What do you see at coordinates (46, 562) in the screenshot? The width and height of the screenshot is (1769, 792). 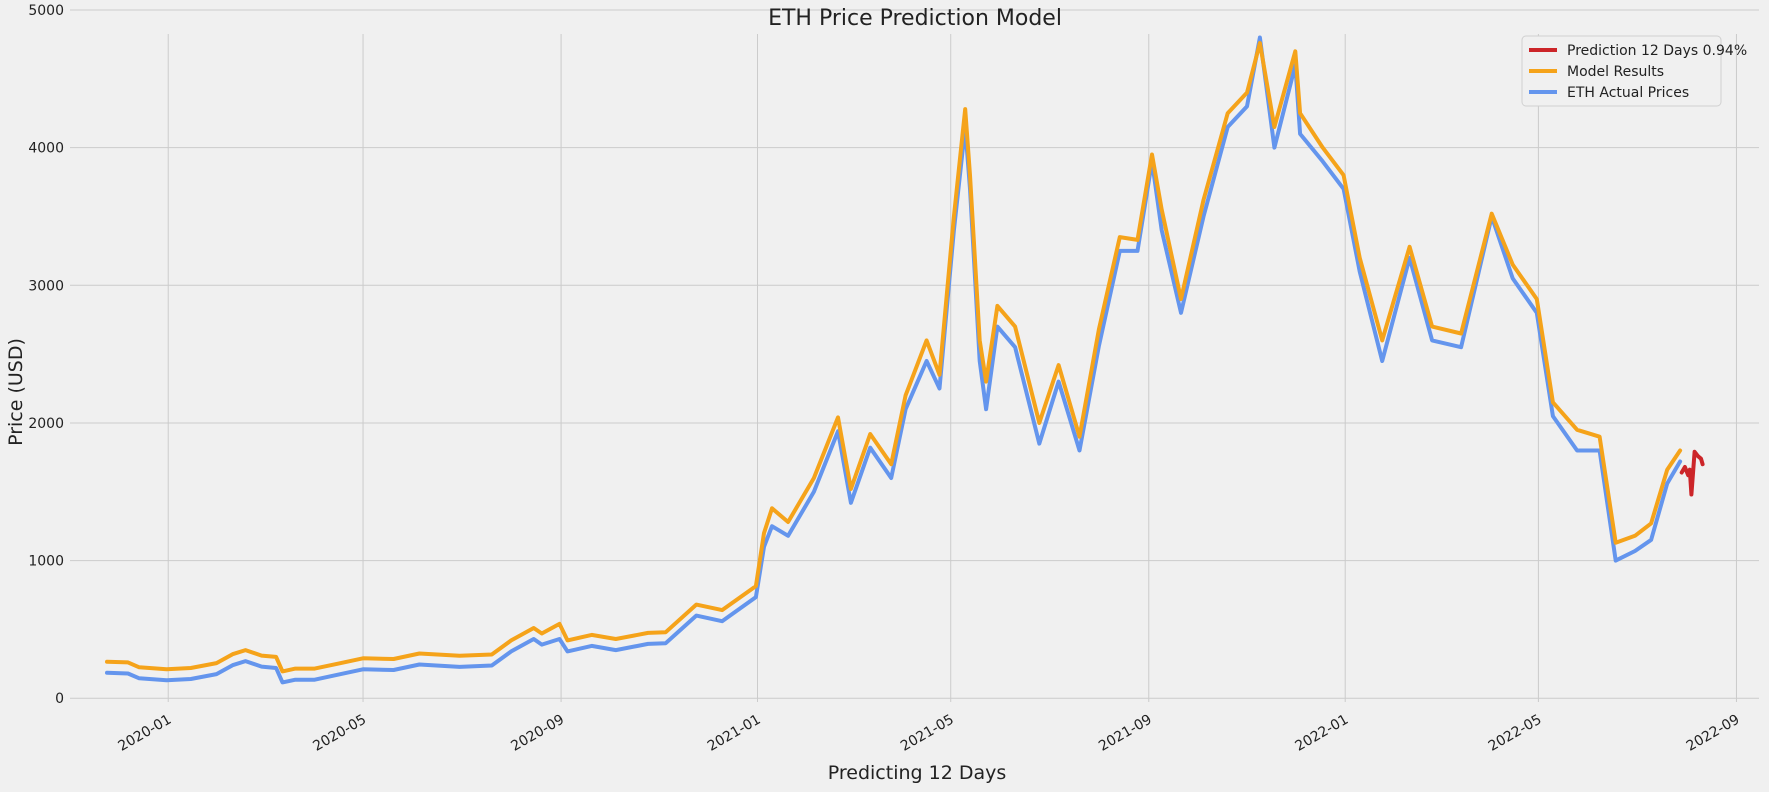 I see `y-tick-label: 1000` at bounding box center [46, 562].